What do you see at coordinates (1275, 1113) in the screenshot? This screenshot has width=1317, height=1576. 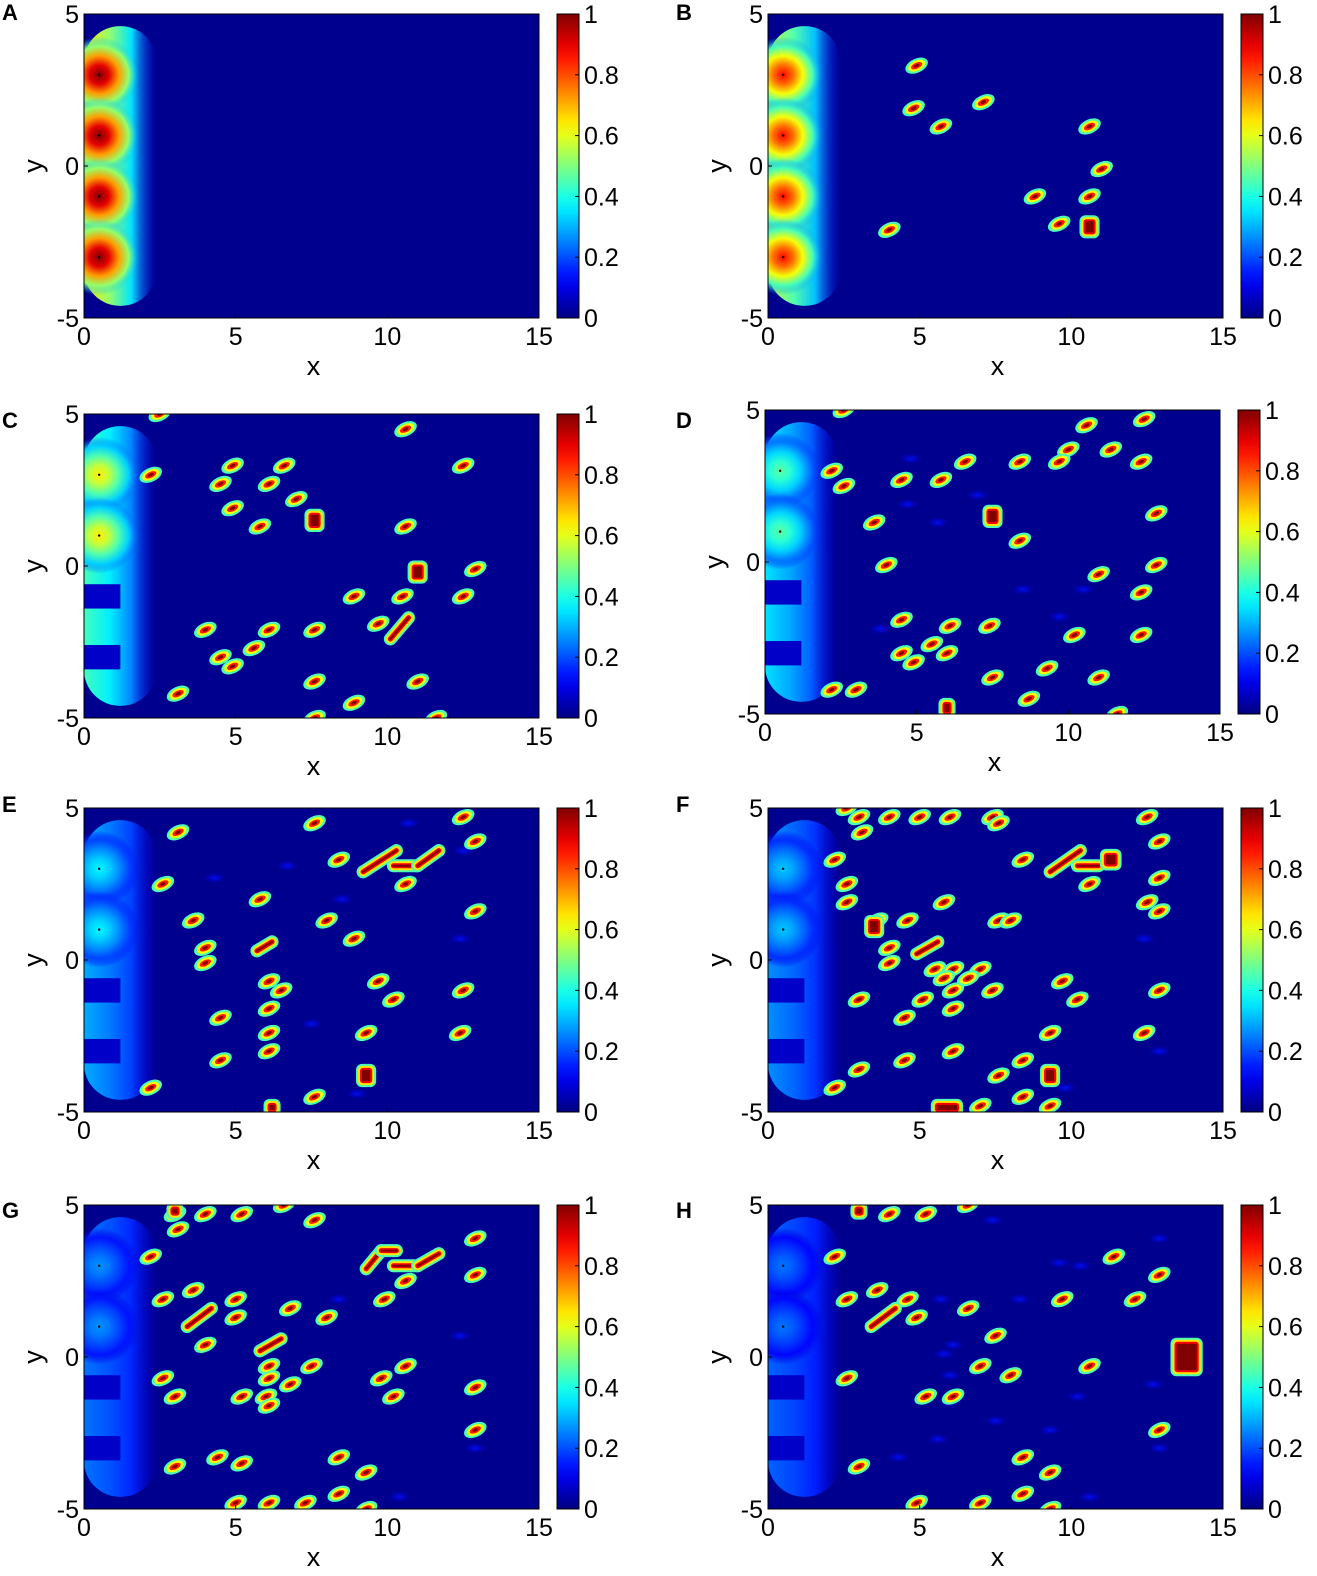 I see `colorbar-tick-label: 0` at bounding box center [1275, 1113].